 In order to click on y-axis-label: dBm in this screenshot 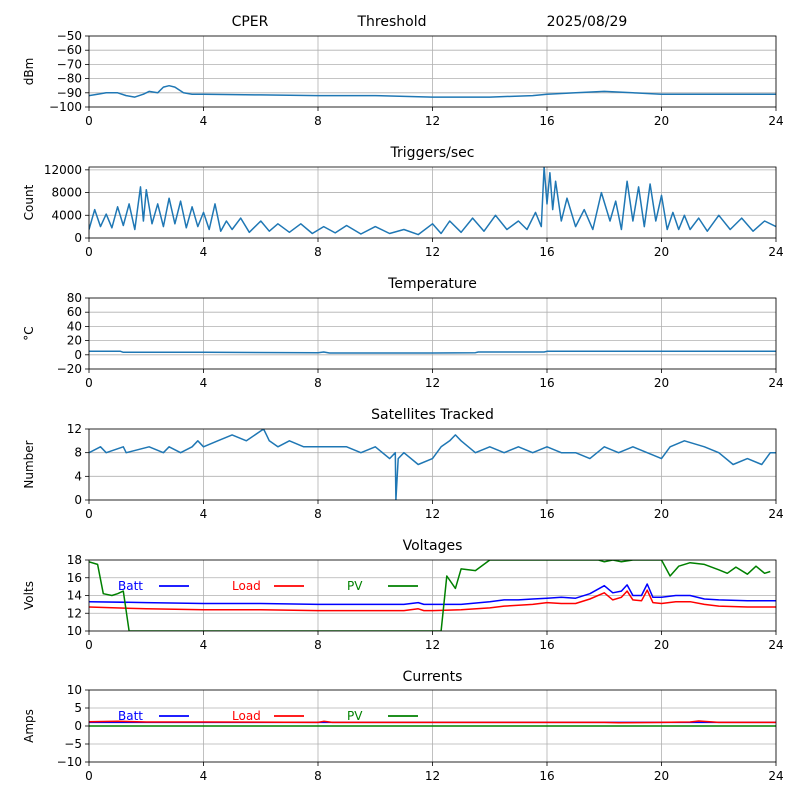, I will do `click(29, 72)`.